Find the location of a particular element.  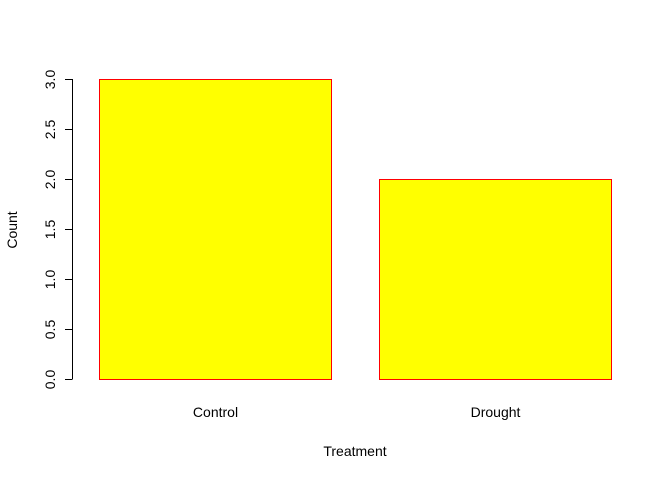

bar-drought is located at coordinates (495, 279).